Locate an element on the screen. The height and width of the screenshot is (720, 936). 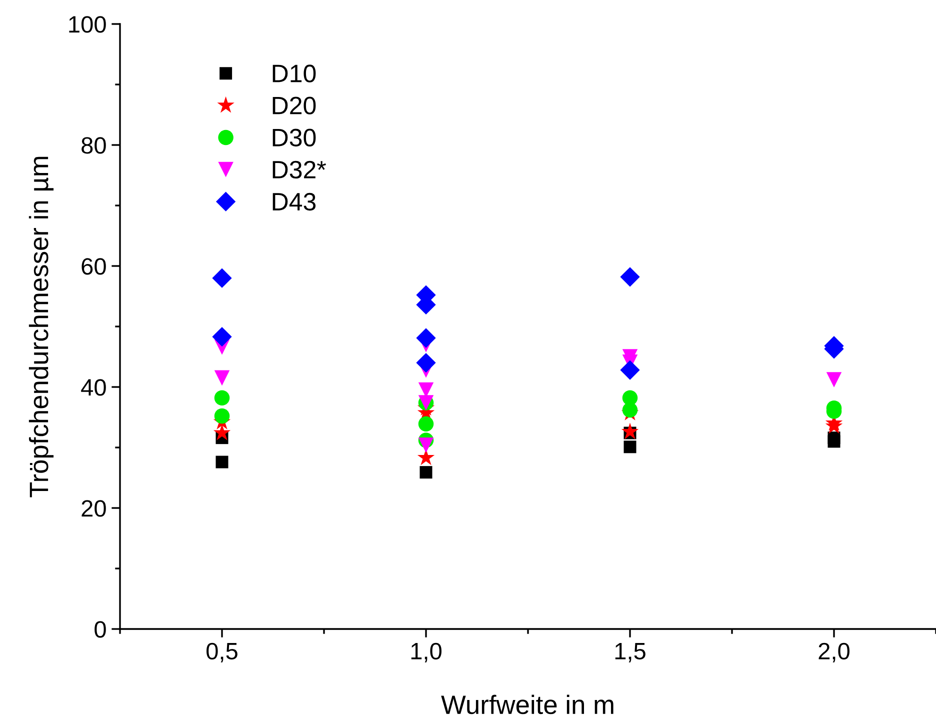
x-tick-label: 2,0 is located at coordinates (834, 652).